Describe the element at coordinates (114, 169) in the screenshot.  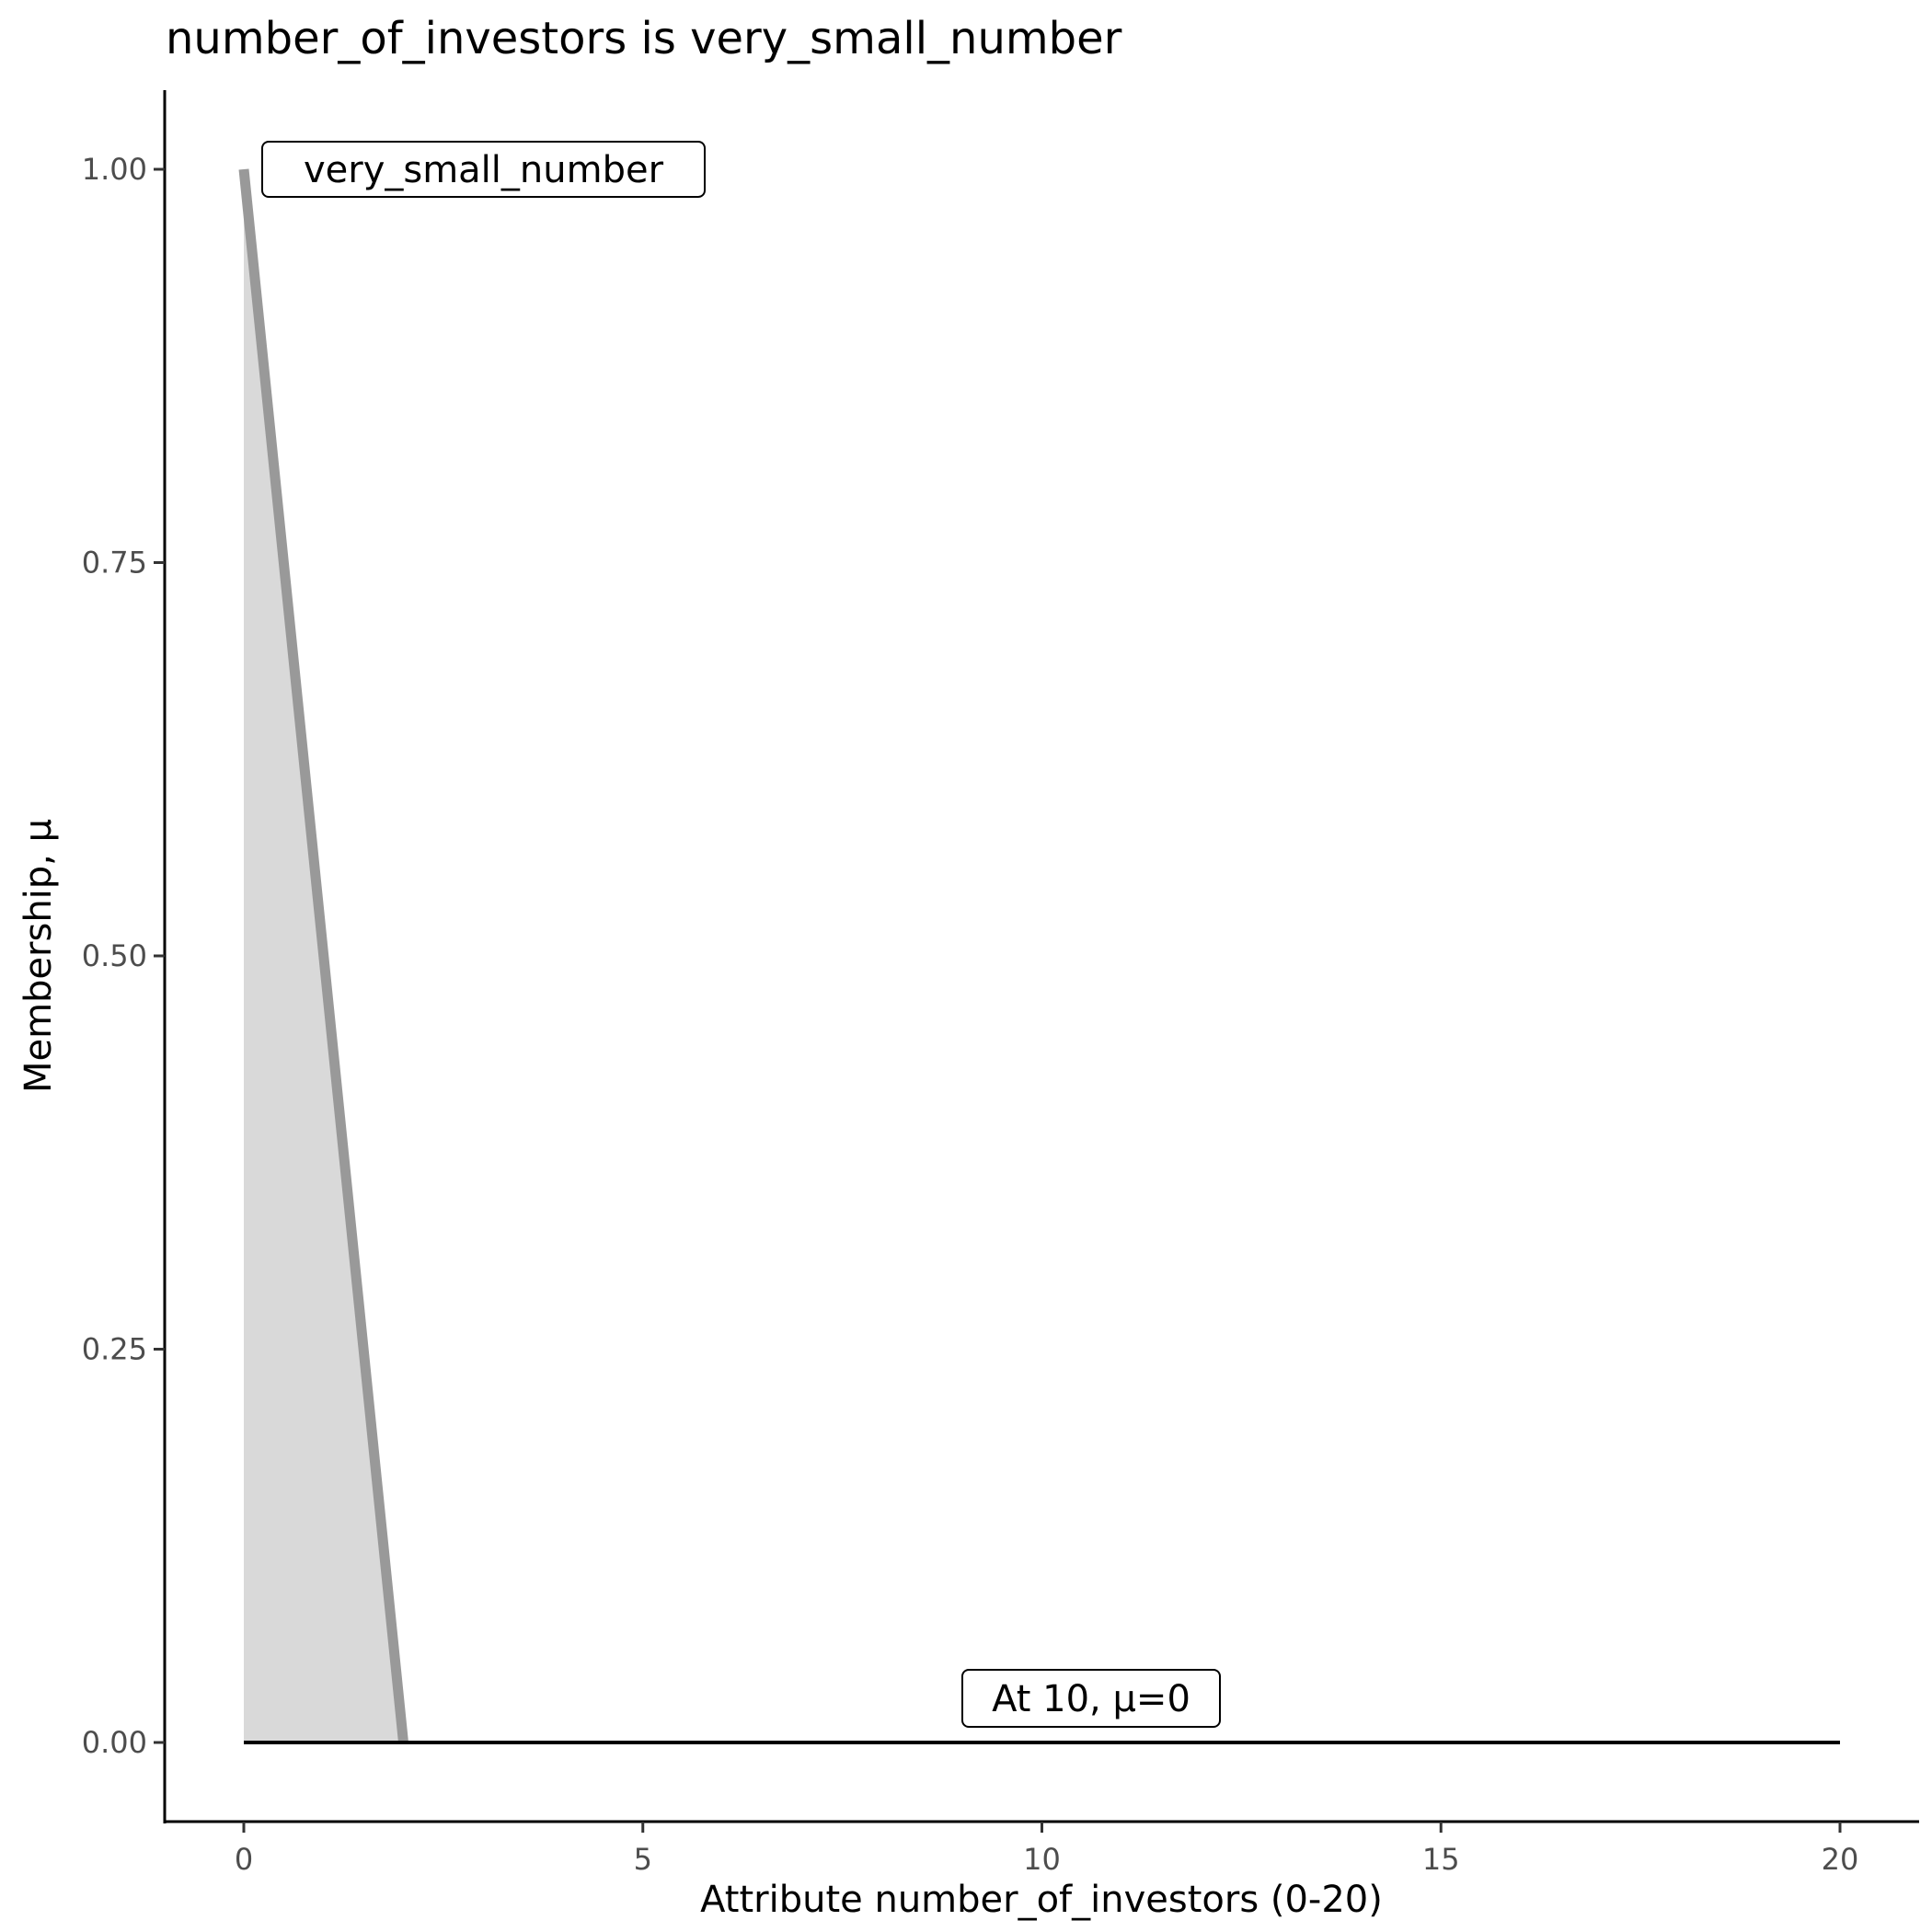
I see `y-tick-label: 1.00` at that location.